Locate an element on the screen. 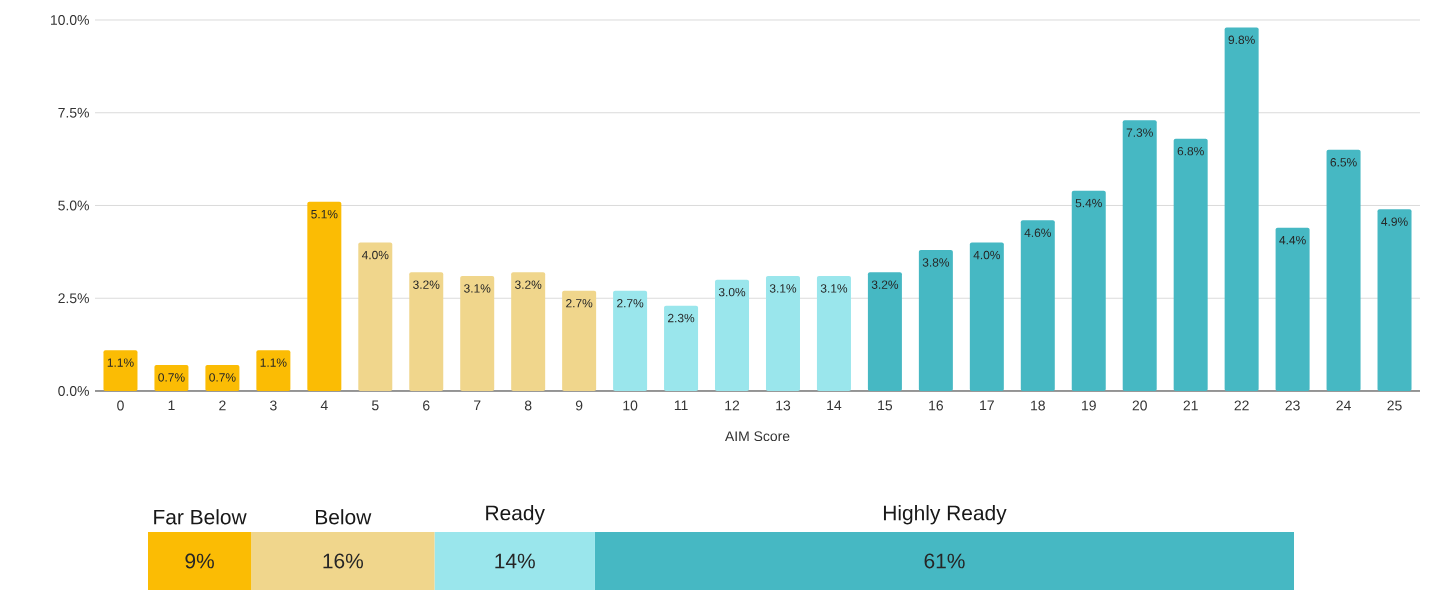 The width and height of the screenshot is (1441, 590). series-label: Far Below is located at coordinates (200, 517).